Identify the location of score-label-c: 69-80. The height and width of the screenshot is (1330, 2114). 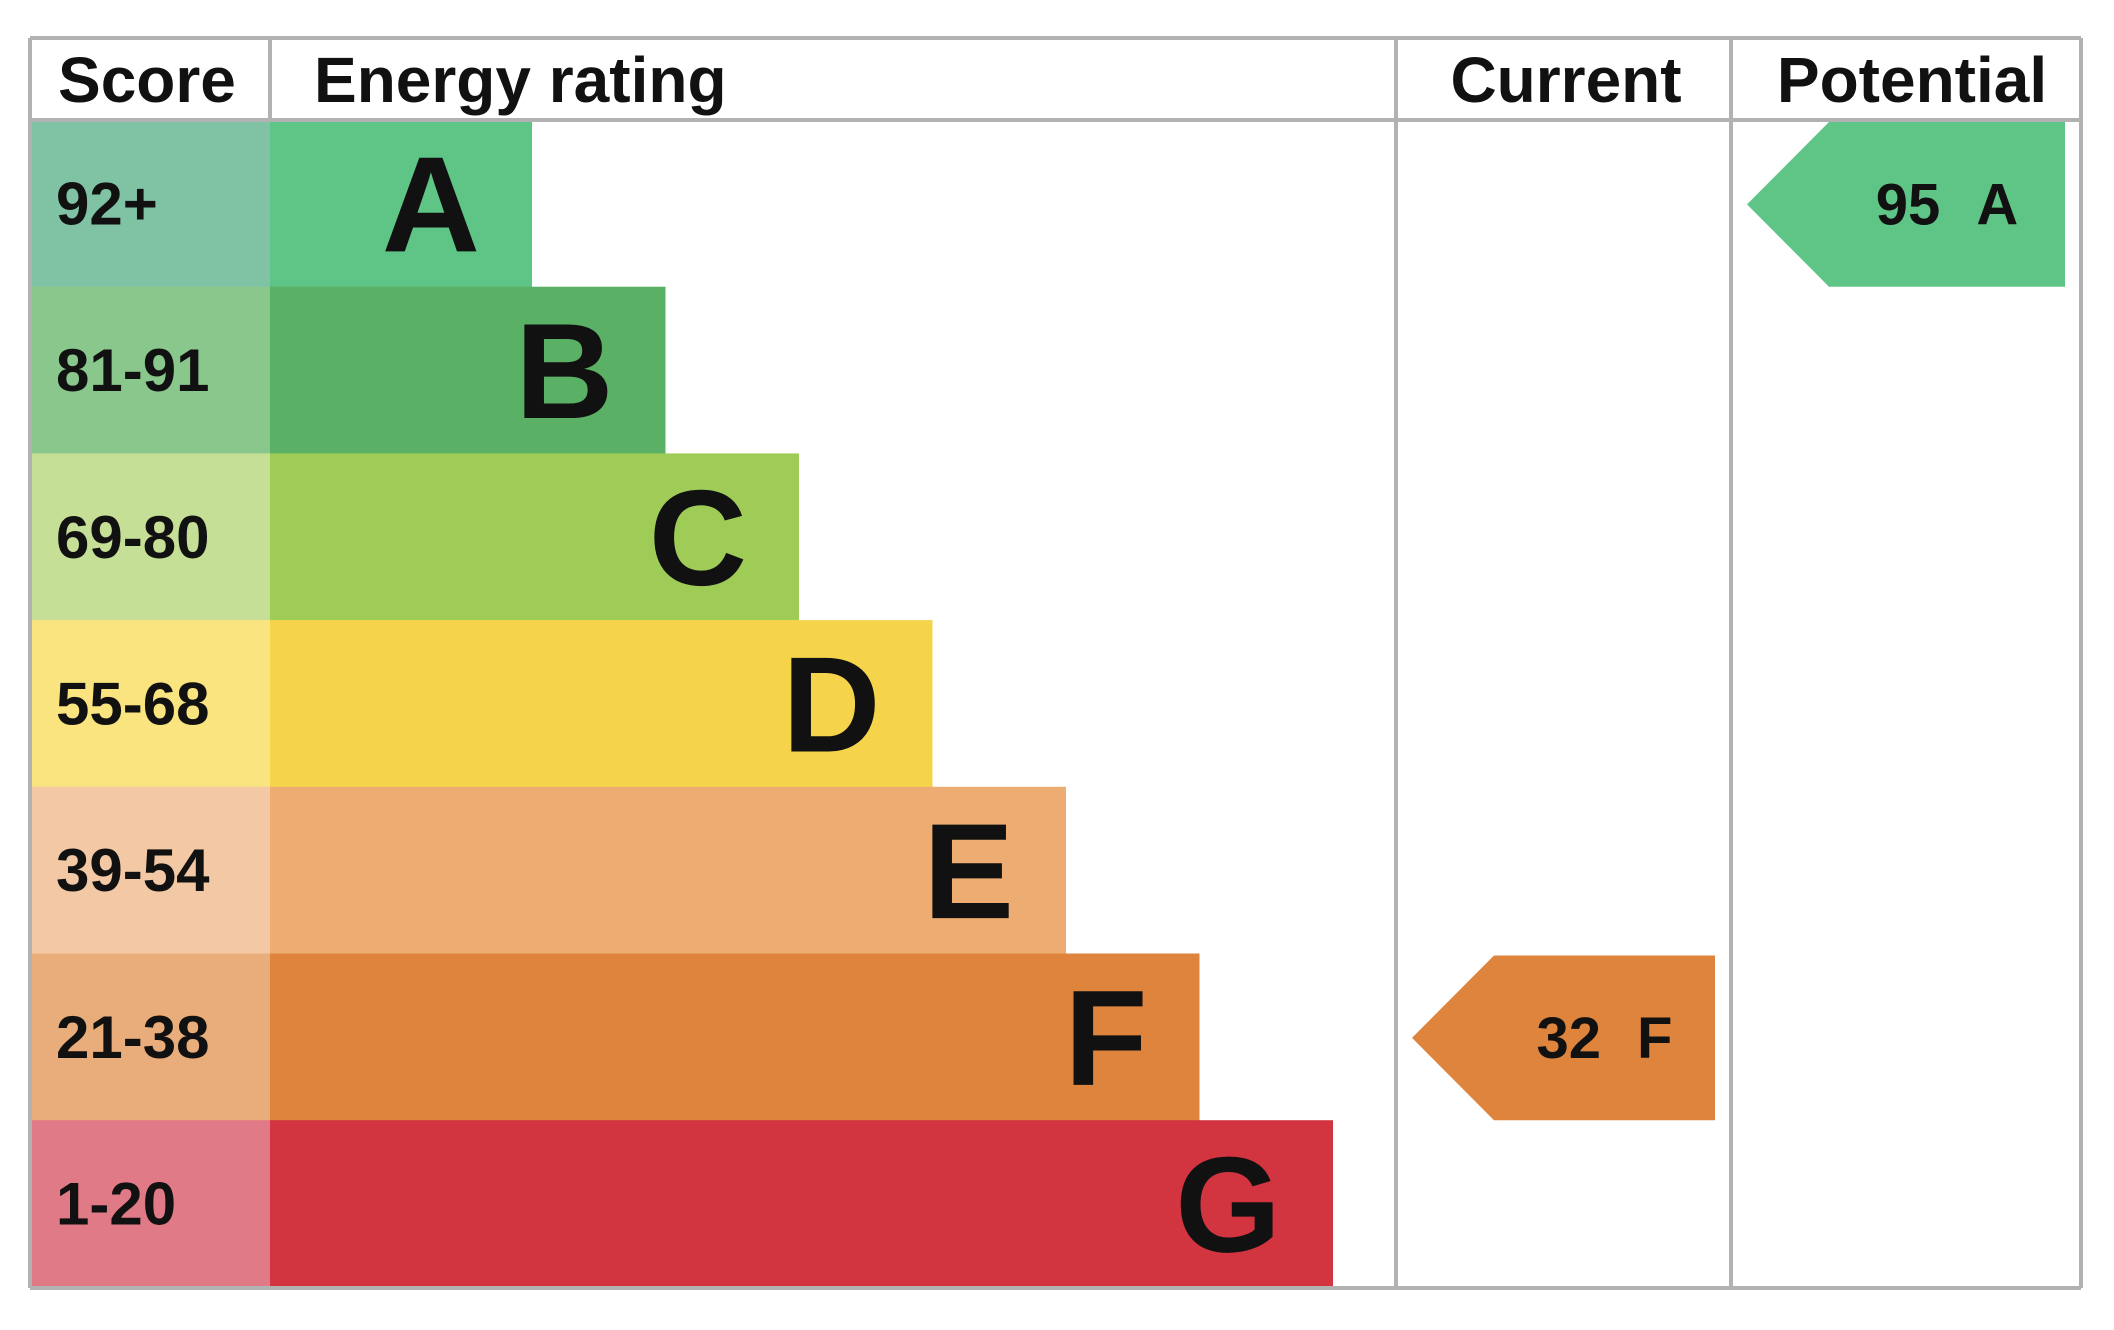
(132, 537).